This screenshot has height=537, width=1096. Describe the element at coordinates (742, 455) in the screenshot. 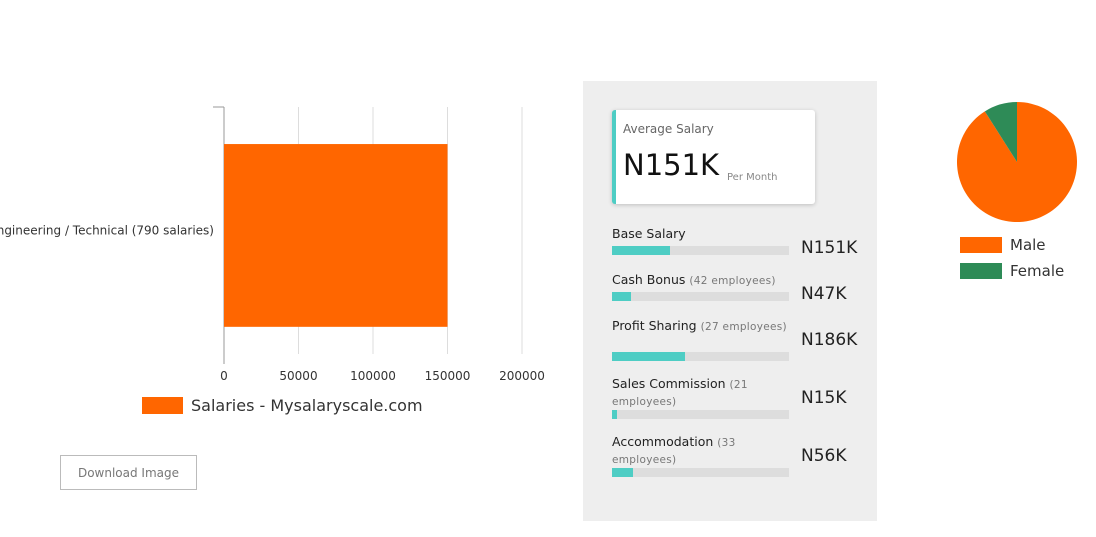

I see `comp-row-accommodation: Accommodation (33 employees) N56K` at that location.